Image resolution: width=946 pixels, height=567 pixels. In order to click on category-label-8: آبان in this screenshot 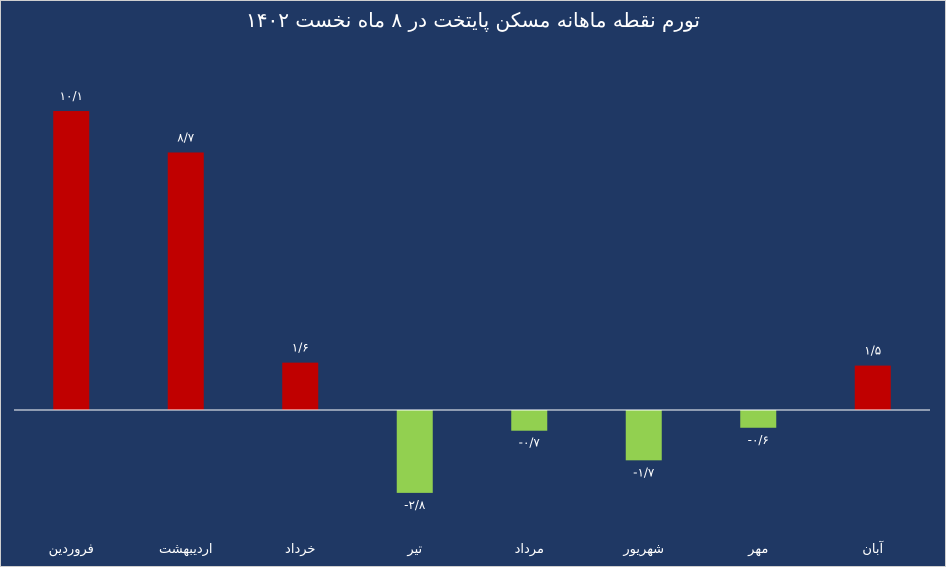, I will do `click(873, 548)`.